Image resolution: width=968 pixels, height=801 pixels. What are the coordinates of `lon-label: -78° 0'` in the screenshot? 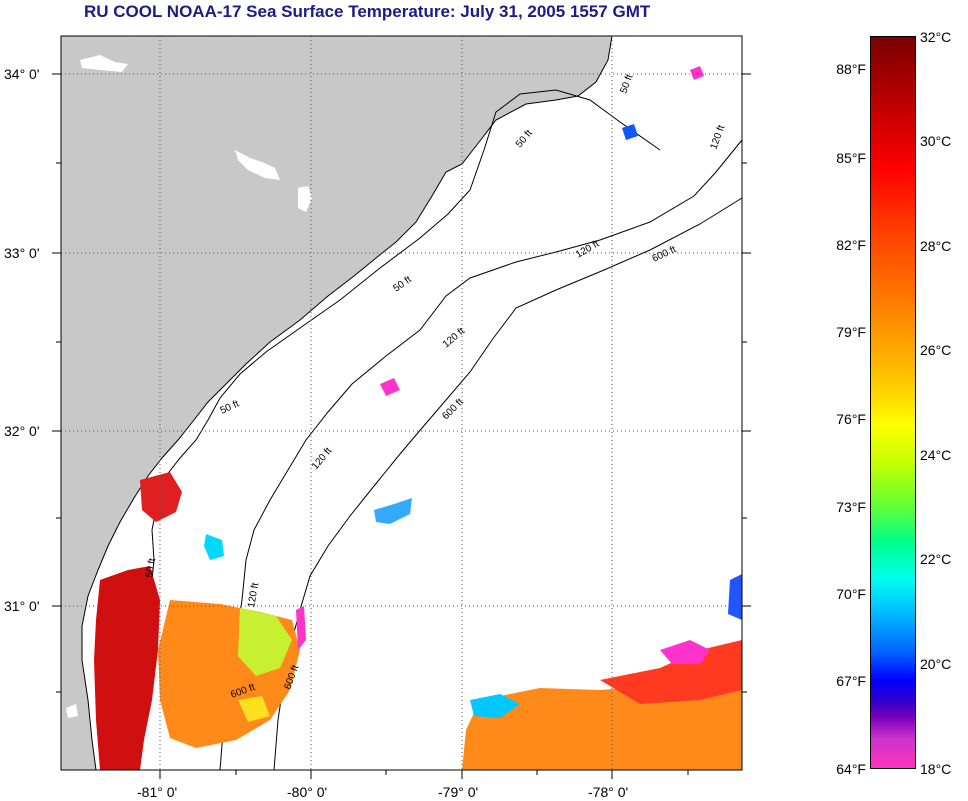 It's located at (608, 792).